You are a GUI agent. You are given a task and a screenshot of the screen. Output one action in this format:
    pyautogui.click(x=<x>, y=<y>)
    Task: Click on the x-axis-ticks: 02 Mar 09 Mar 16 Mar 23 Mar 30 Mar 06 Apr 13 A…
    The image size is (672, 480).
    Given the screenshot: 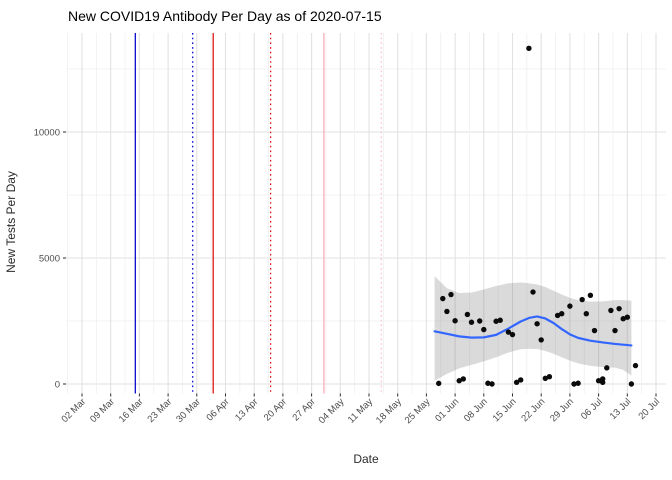 What is the action you would take?
    pyautogui.click(x=360, y=409)
    